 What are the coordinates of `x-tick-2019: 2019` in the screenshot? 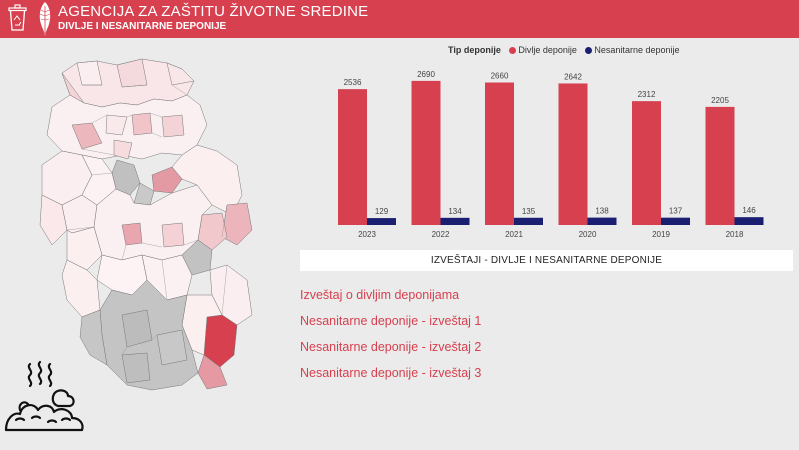 It's located at (661, 234).